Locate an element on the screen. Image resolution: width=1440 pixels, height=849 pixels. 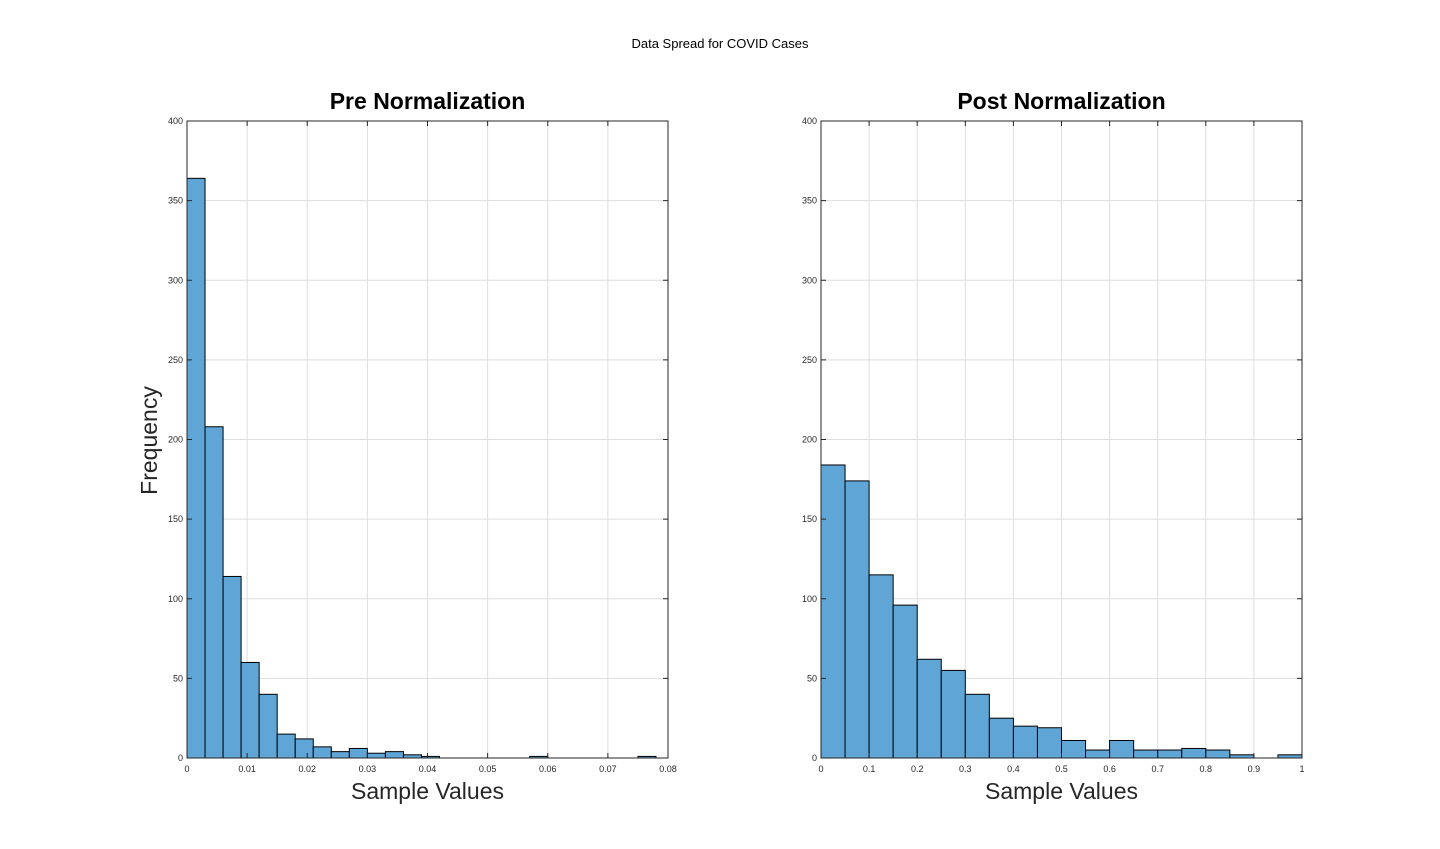
post-normalization-xtick-label: 0.5 is located at coordinates (1061, 769).